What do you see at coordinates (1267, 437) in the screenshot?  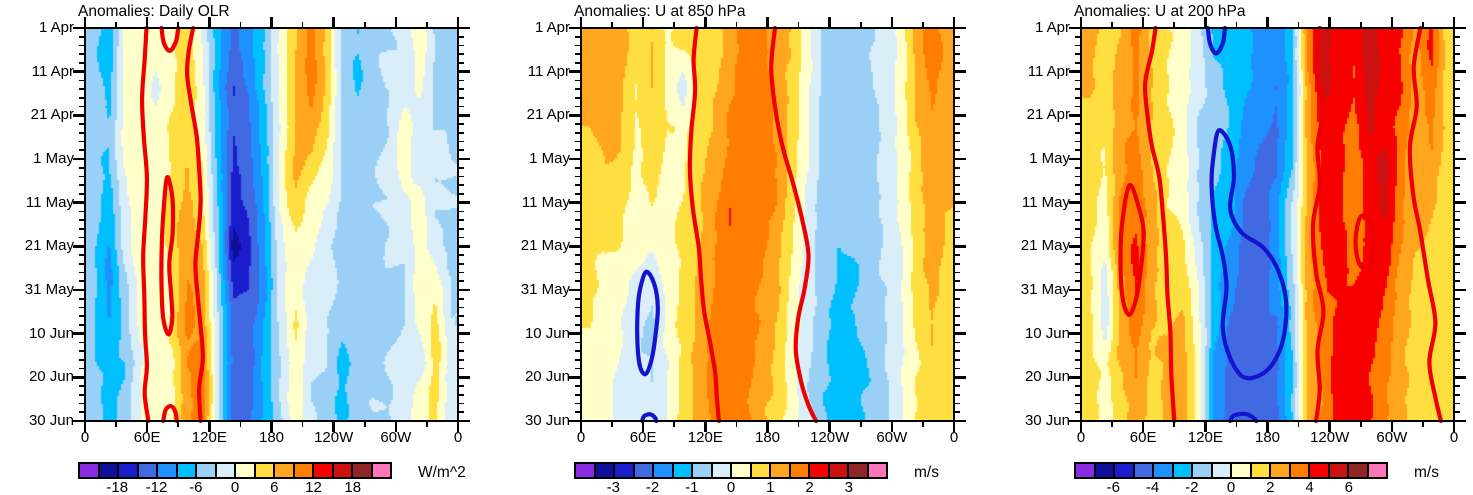 I see `x-tick-label: 180` at bounding box center [1267, 437].